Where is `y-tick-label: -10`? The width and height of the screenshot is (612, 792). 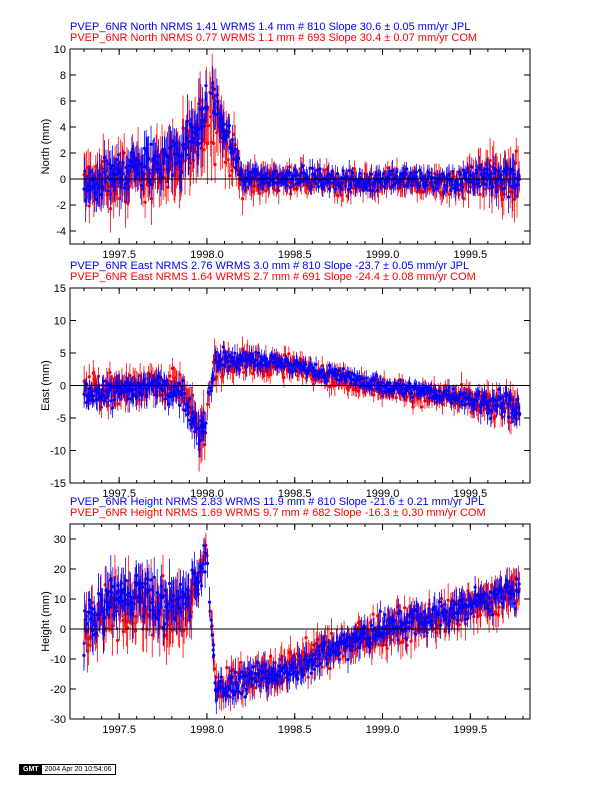 y-tick-label: -10 is located at coordinates (58, 452).